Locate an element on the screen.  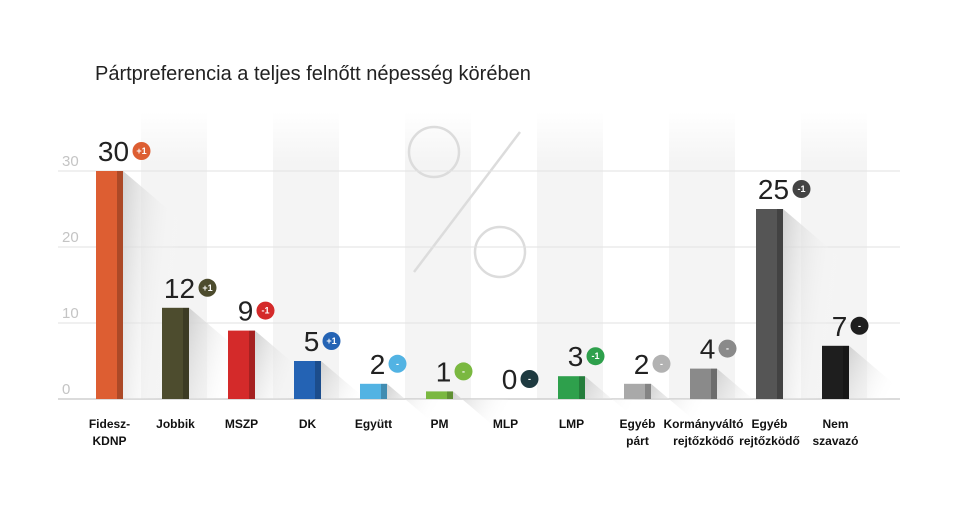
value-label: 5 is located at coordinates (312, 341).